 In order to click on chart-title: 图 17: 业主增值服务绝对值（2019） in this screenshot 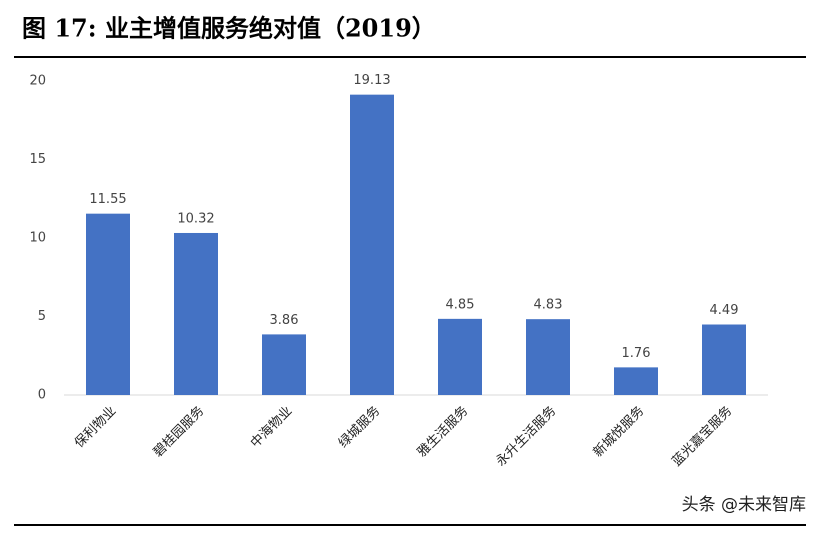, I will do `click(229, 28)`.